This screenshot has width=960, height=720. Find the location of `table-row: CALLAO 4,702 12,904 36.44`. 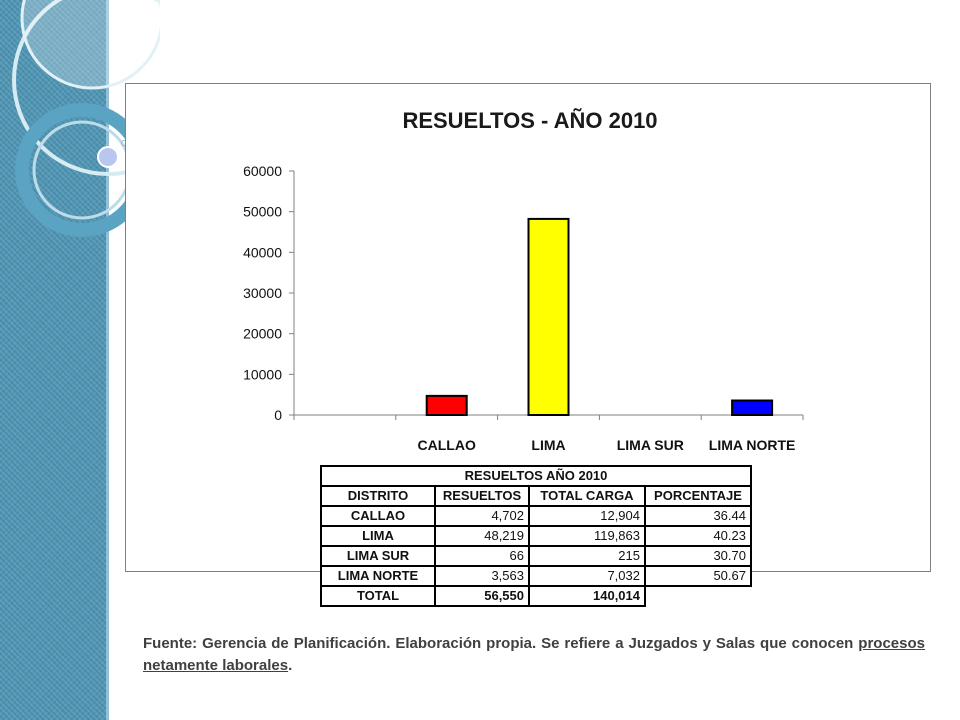

table-row: CALLAO 4,702 12,904 36.44 is located at coordinates (536, 516).